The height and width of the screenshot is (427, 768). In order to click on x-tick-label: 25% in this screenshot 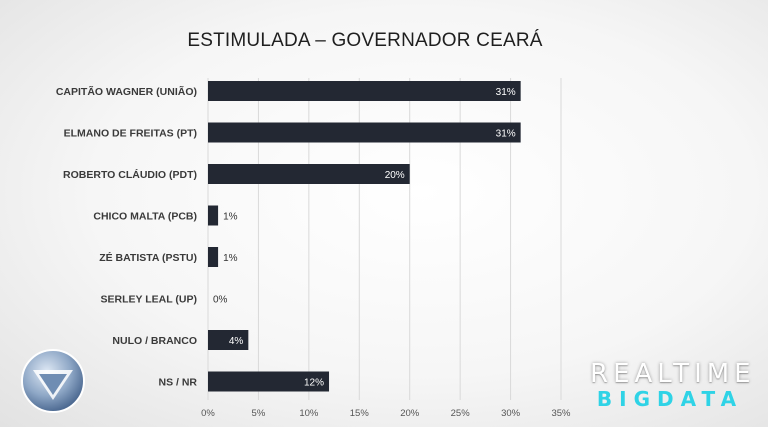, I will do `click(461, 413)`.